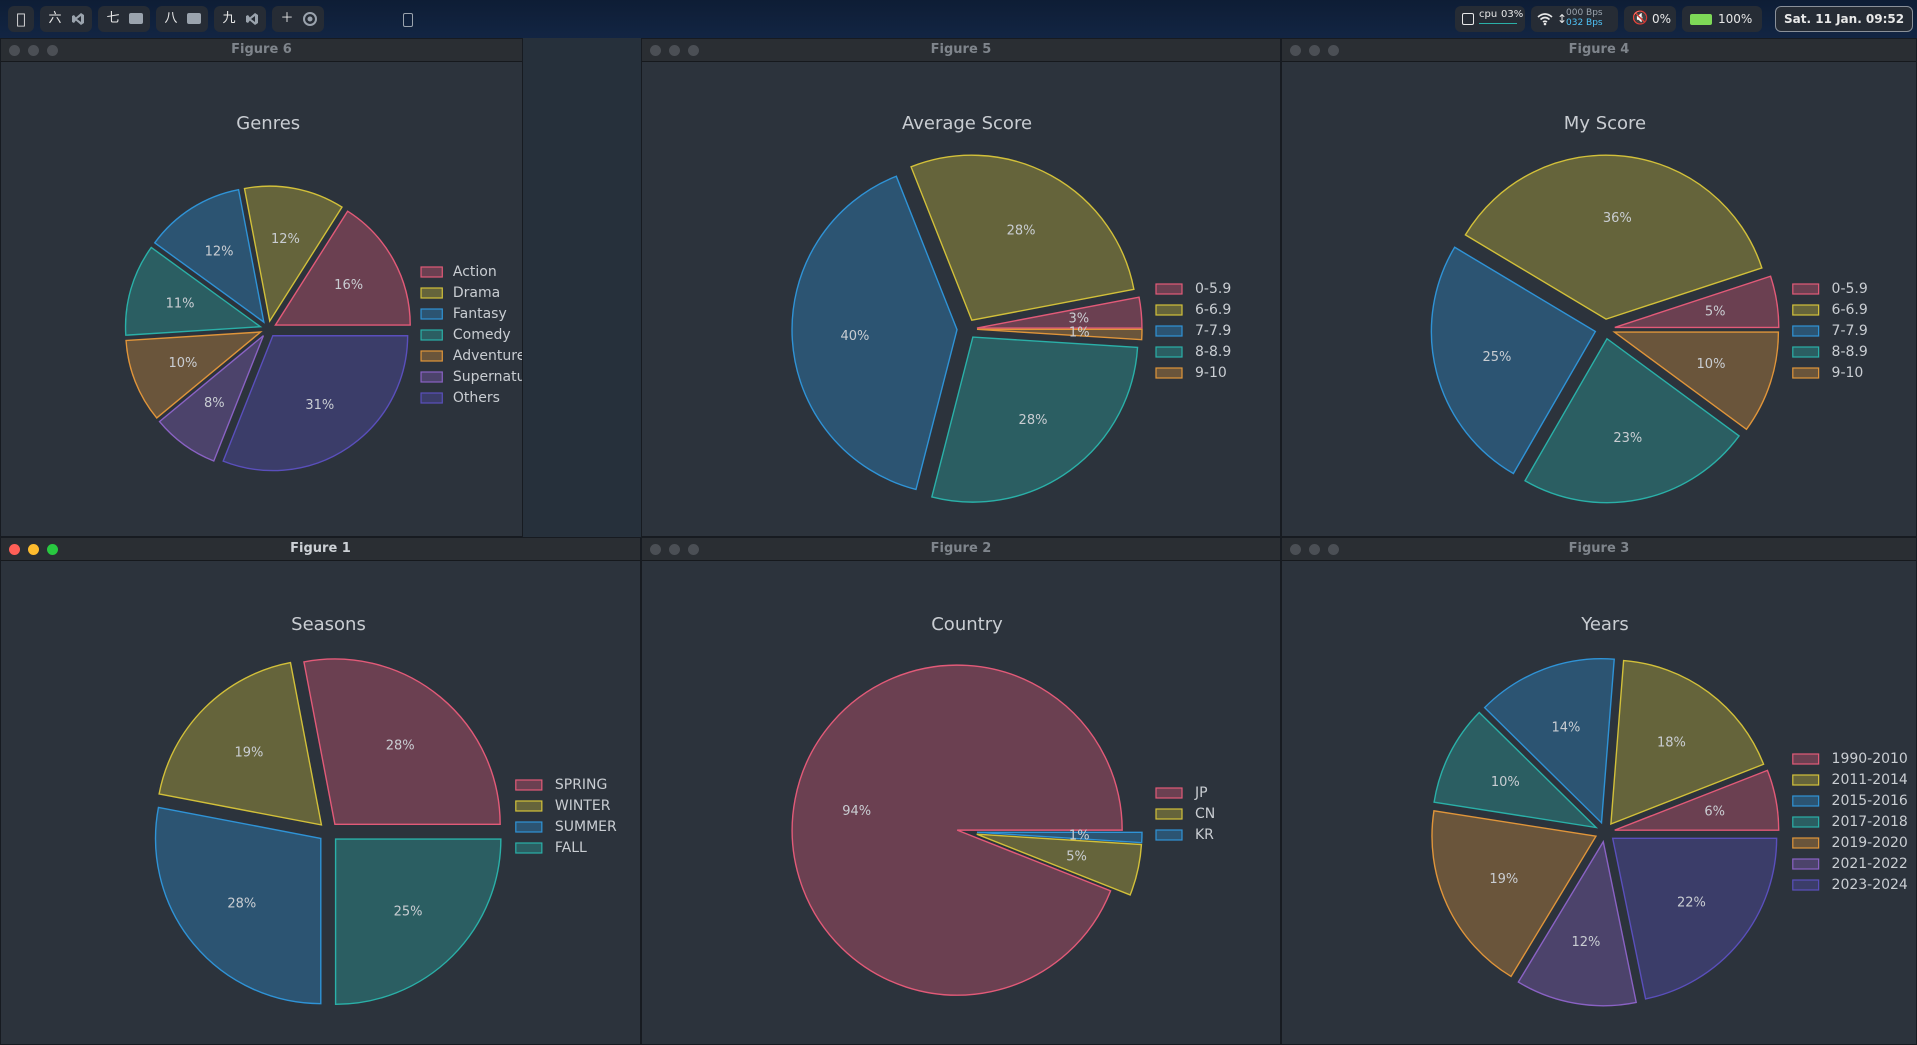  Describe the element at coordinates (328, 624) in the screenshot. I see `chart-title: Seasons` at that location.